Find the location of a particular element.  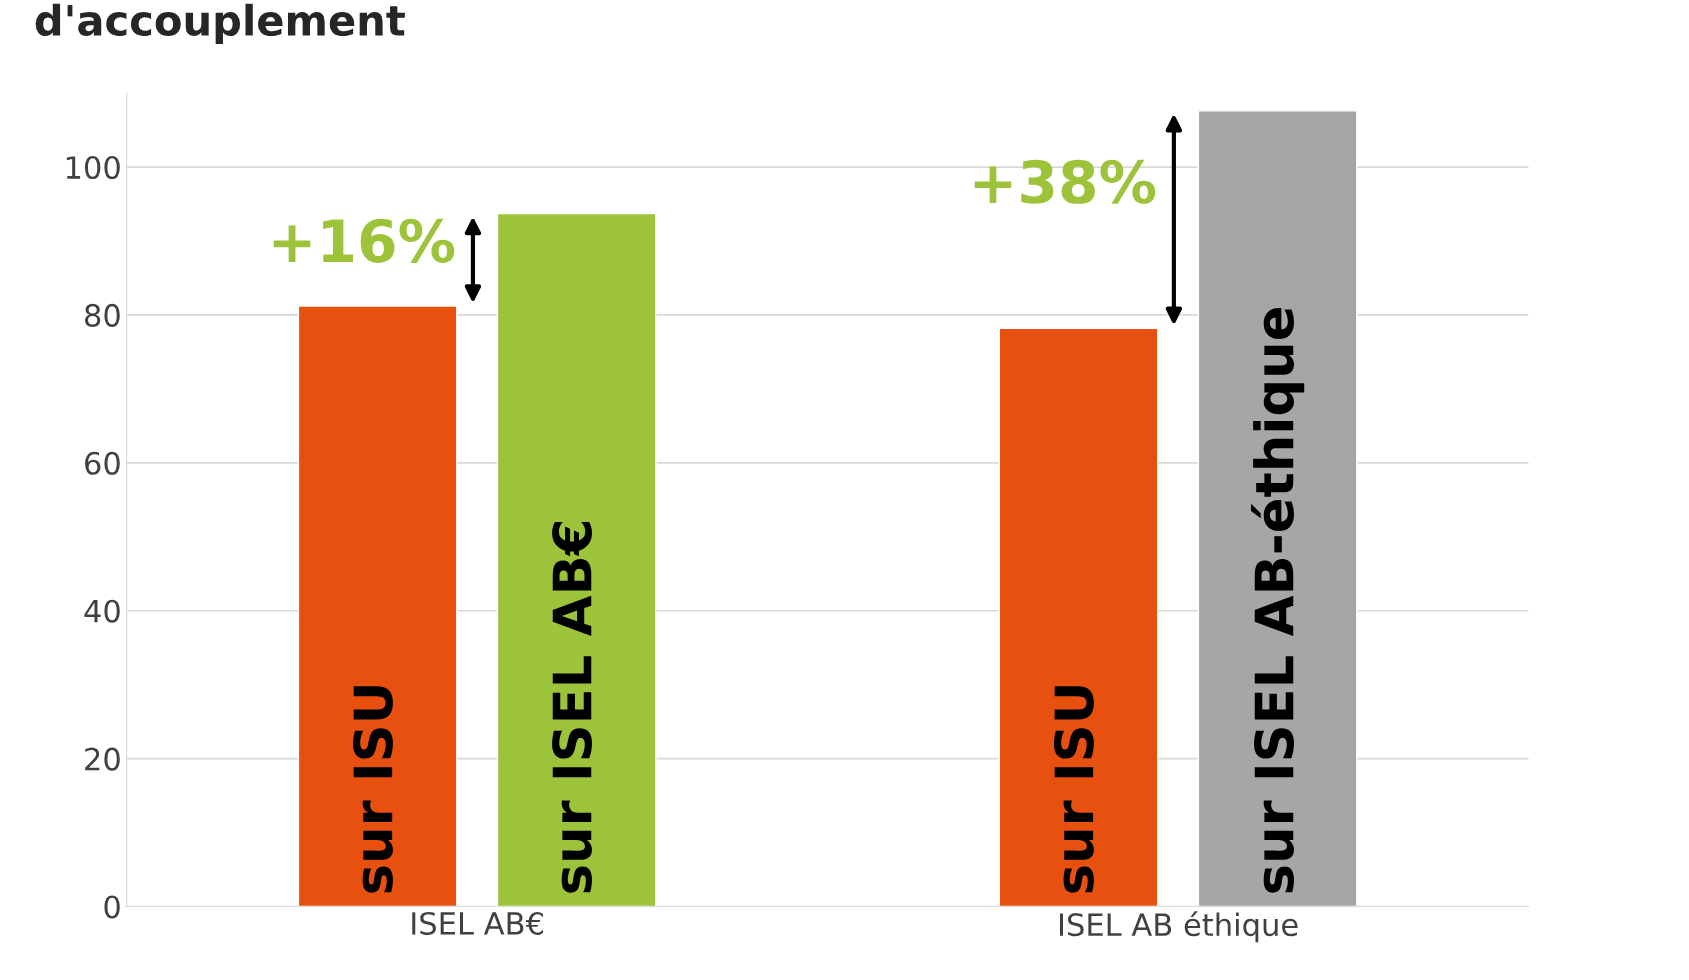

data-label: sur ISEL AB-éthique is located at coordinates (1278, 600).